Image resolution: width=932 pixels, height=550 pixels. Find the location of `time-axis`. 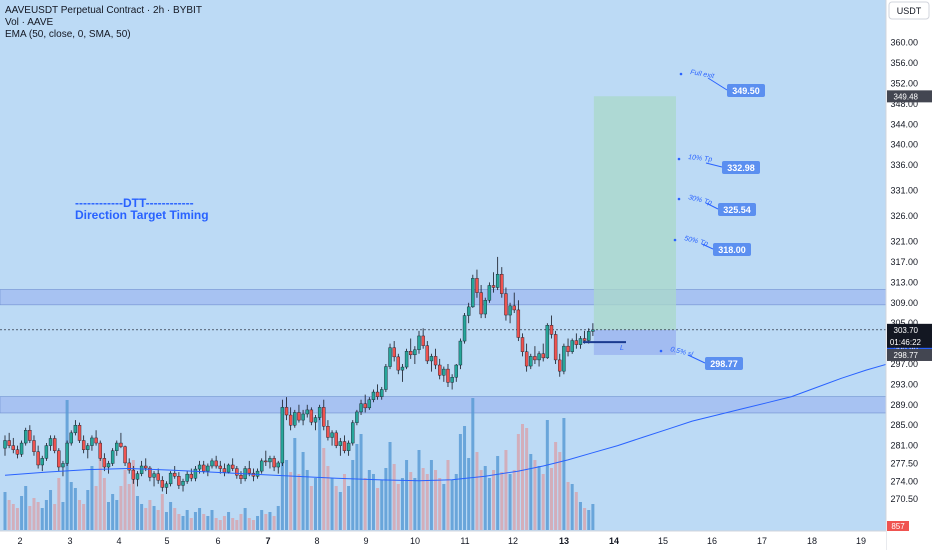

time-axis is located at coordinates (443, 540).